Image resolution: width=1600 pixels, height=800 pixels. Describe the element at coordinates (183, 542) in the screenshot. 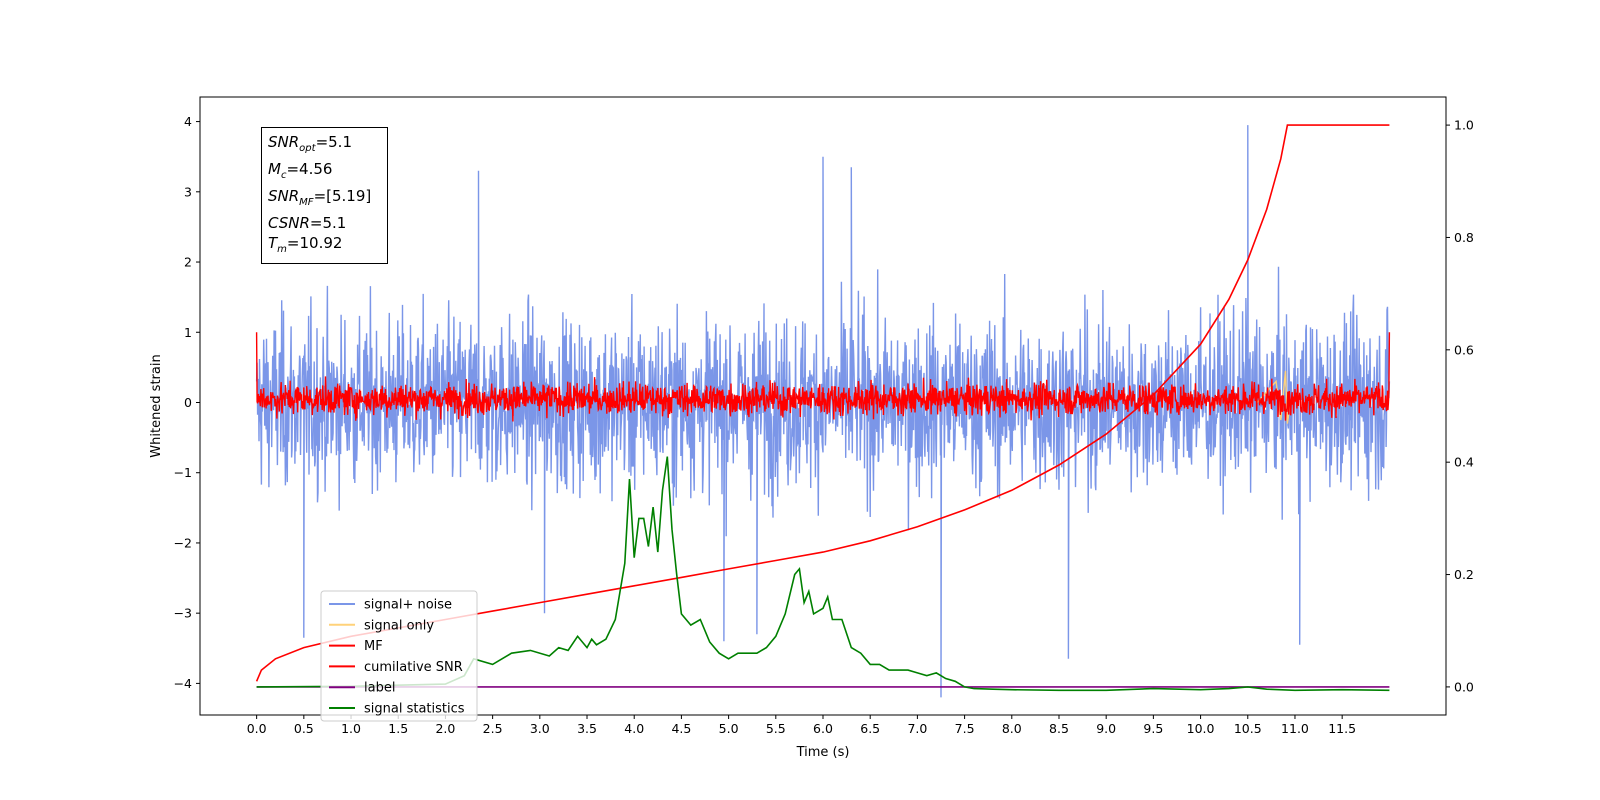

I see `y-tick-label: −2` at that location.